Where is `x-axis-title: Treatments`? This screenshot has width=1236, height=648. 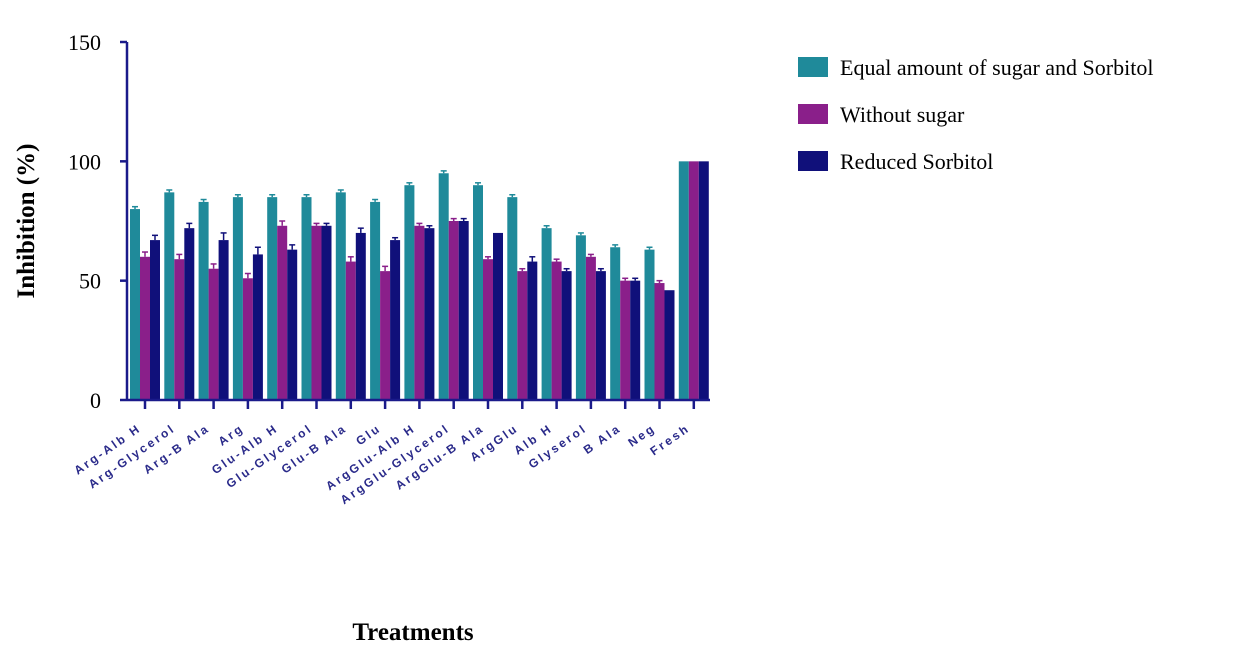 x-axis-title: Treatments is located at coordinates (413, 632).